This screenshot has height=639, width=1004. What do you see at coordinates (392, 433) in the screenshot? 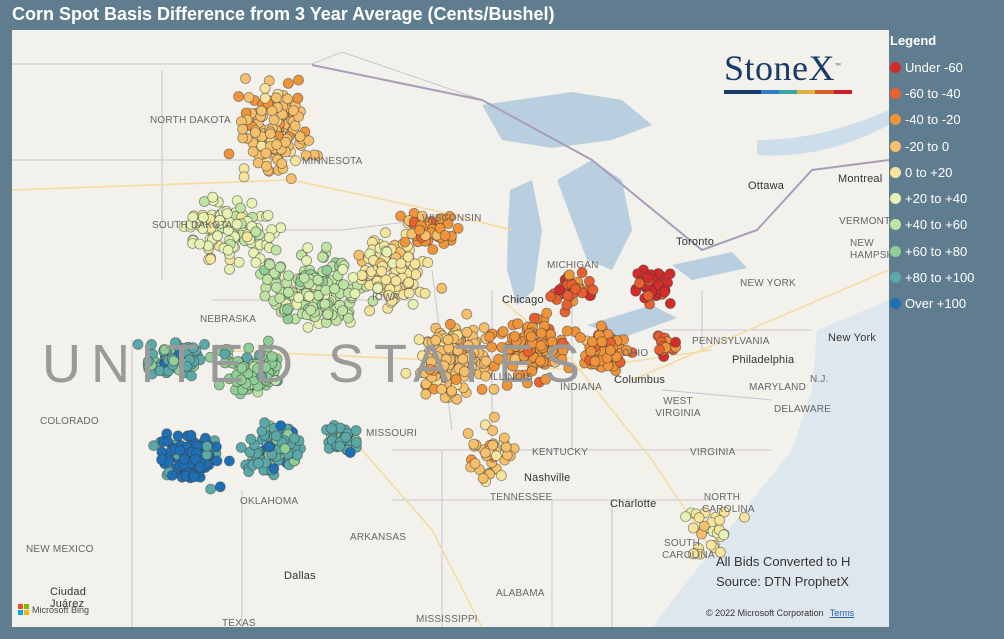
I see `label-missouri: MISSOURI` at bounding box center [392, 433].